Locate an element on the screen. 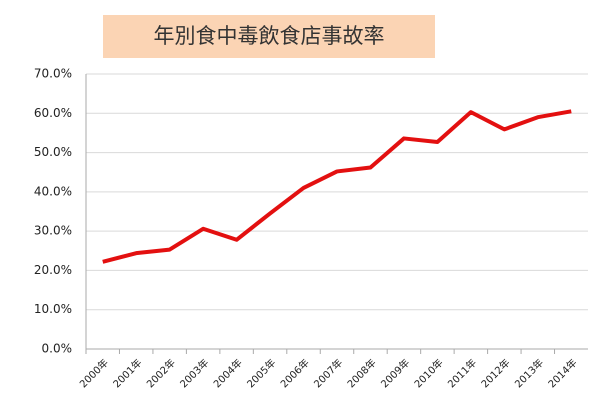 This screenshot has height=411, width=610. x-tick-label: 2000年 is located at coordinates (94, 373).